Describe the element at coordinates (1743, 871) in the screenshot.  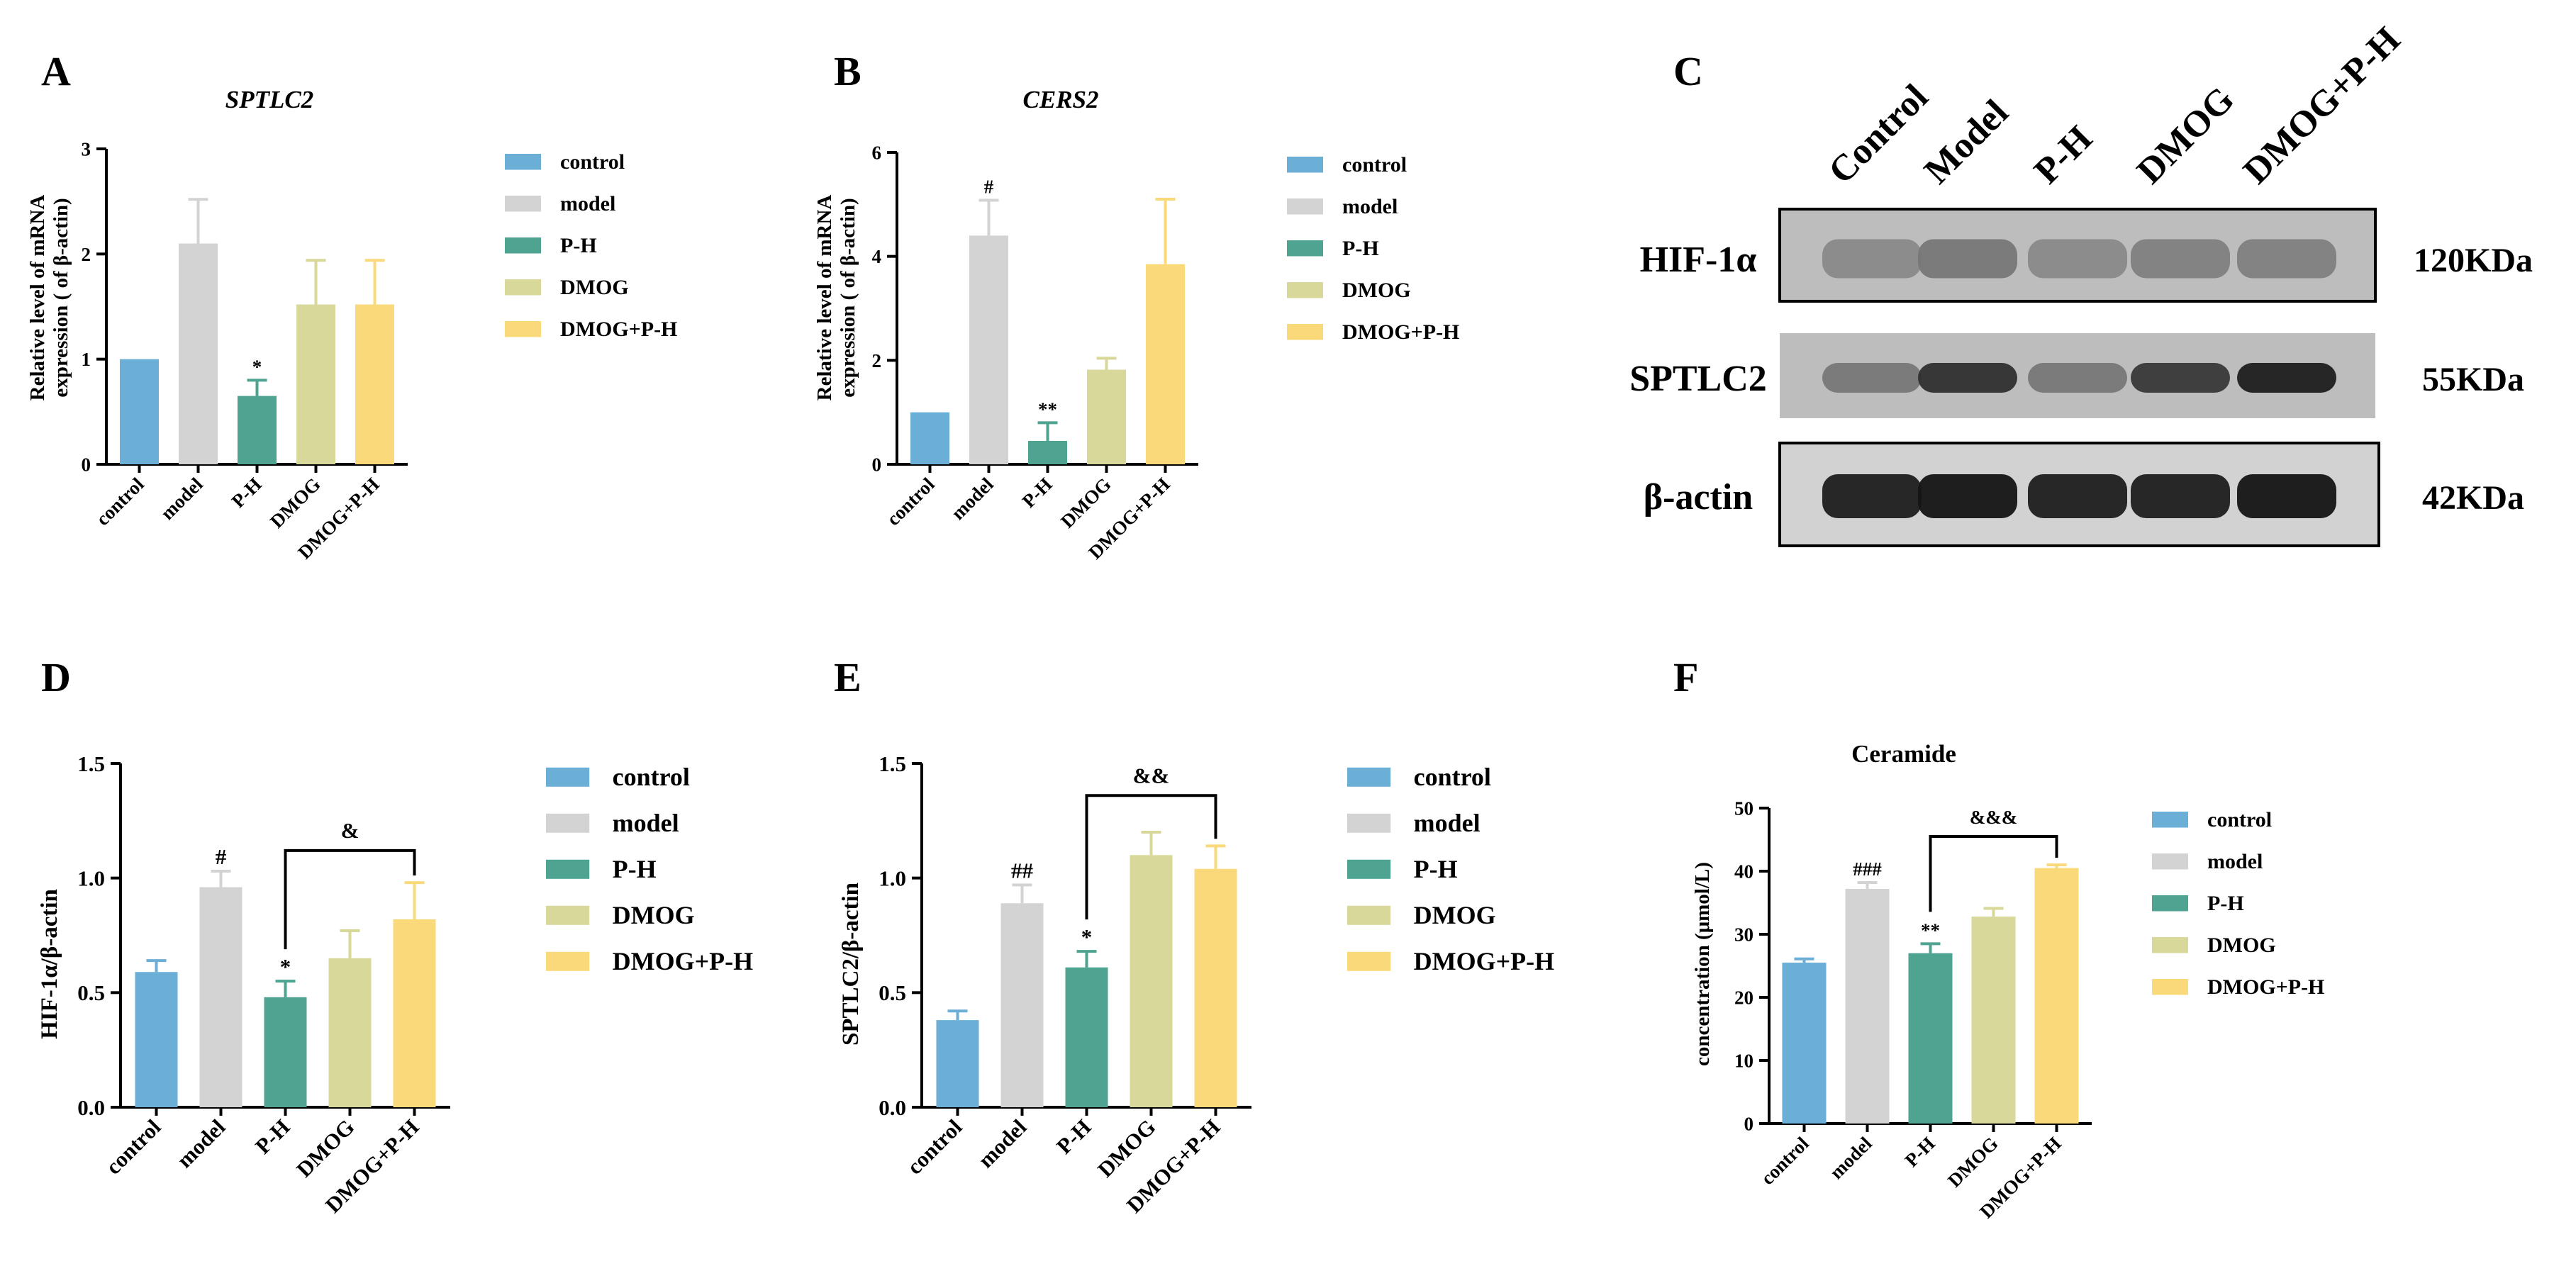
I see `y-tick-label: 40` at that location.